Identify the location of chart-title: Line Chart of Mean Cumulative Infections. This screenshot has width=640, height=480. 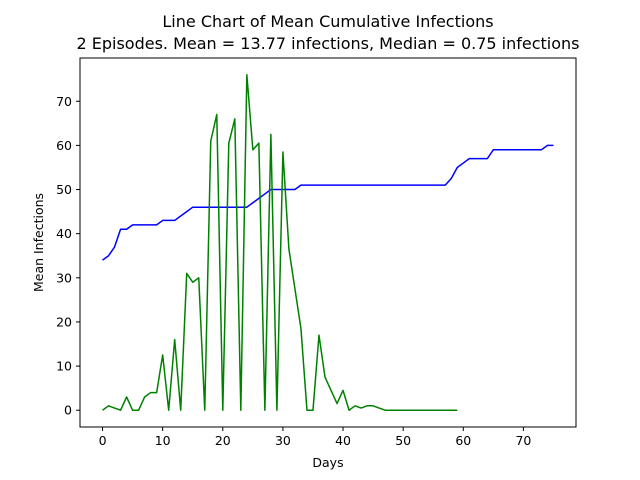
(327, 21).